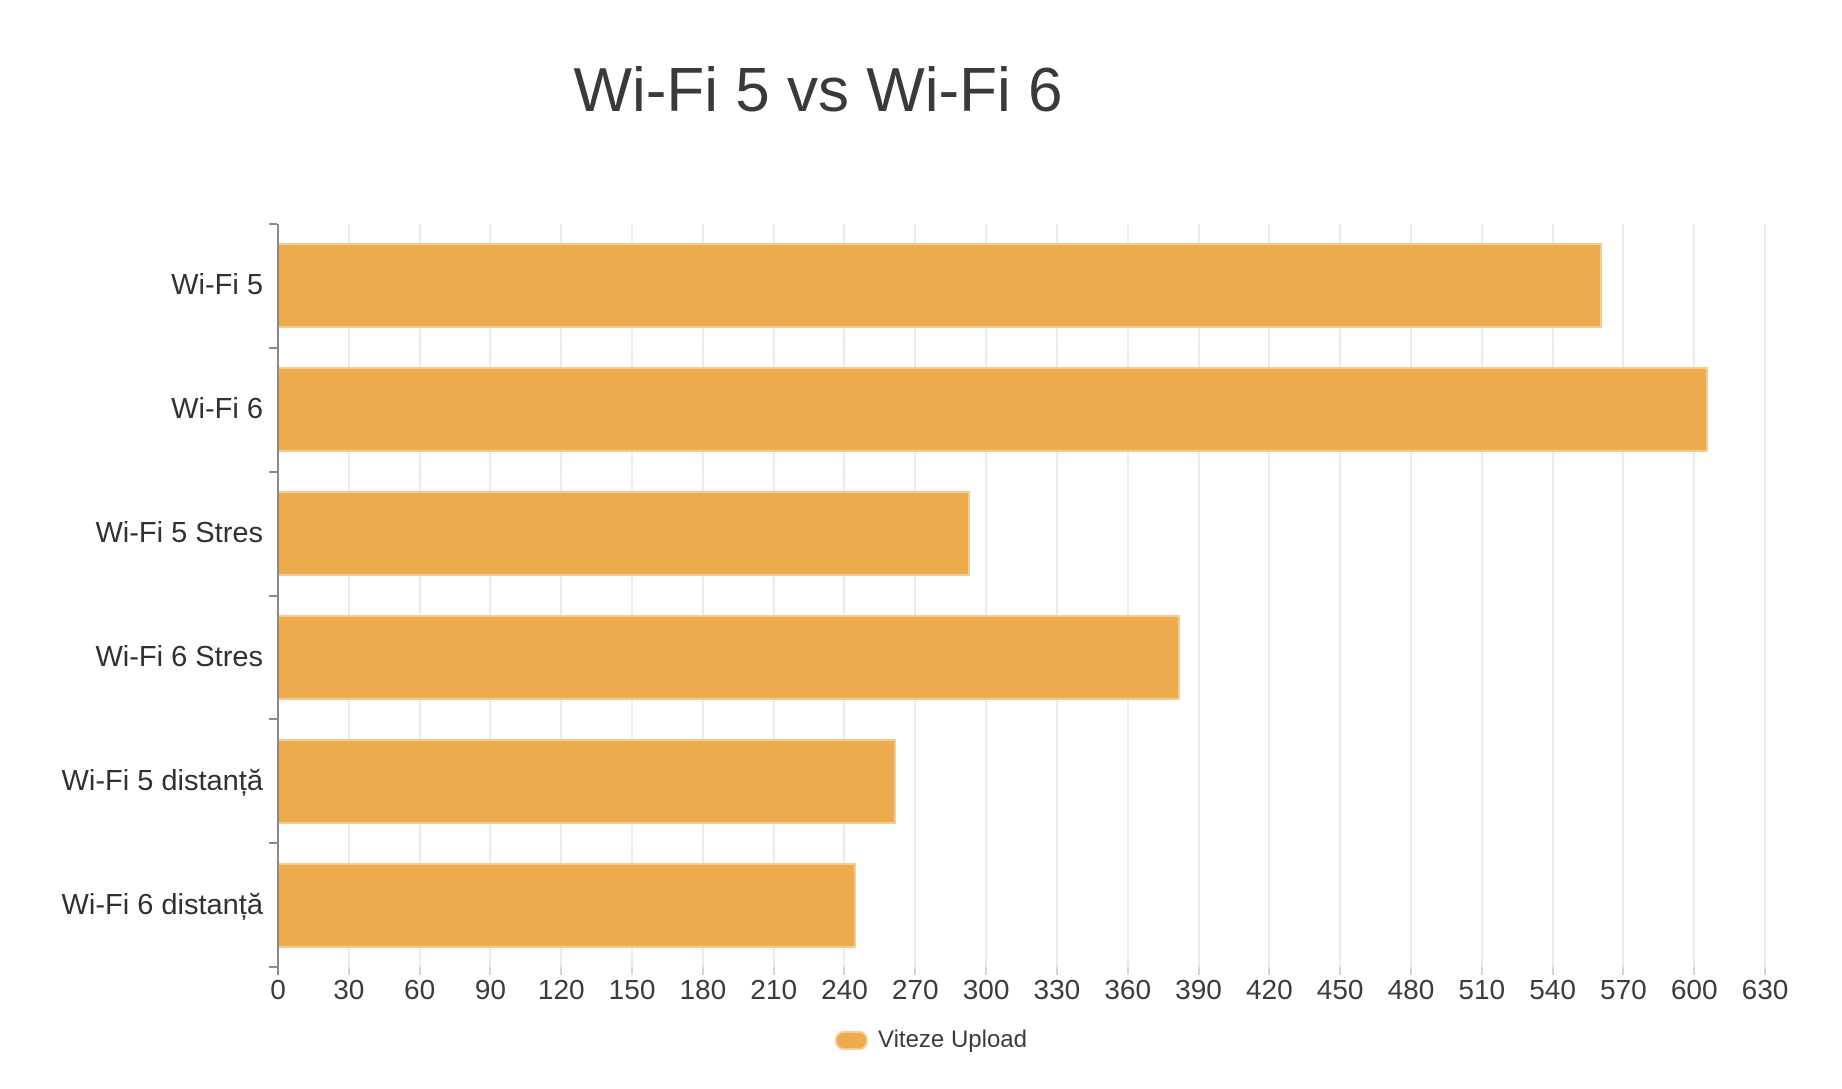 Image resolution: width=1842 pixels, height=1089 pixels. I want to click on x-tick-label-570: 570, so click(1623, 989).